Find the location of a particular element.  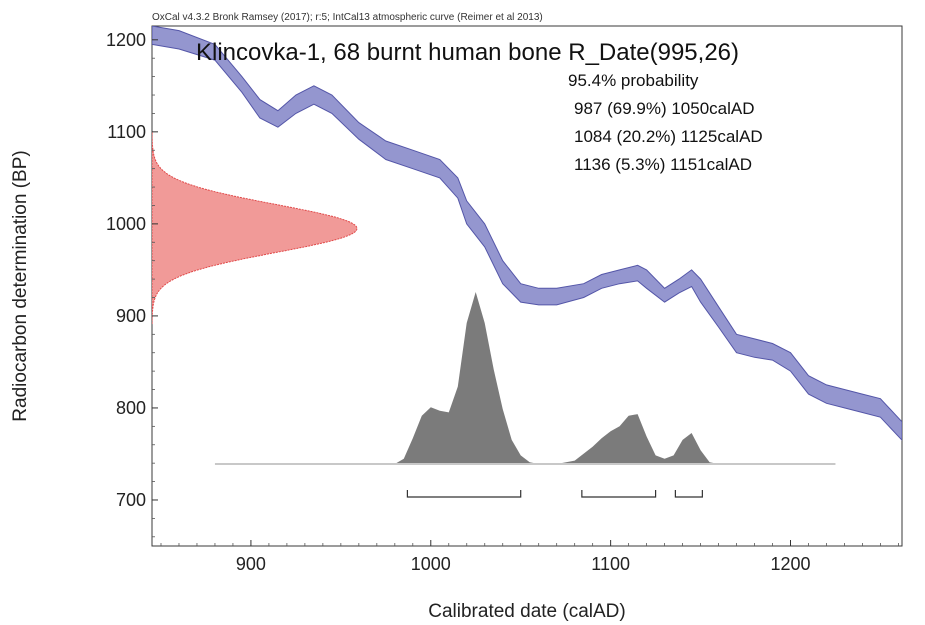

probability-range-2: 1084 (20.2%) 1125calAD is located at coordinates (668, 136).